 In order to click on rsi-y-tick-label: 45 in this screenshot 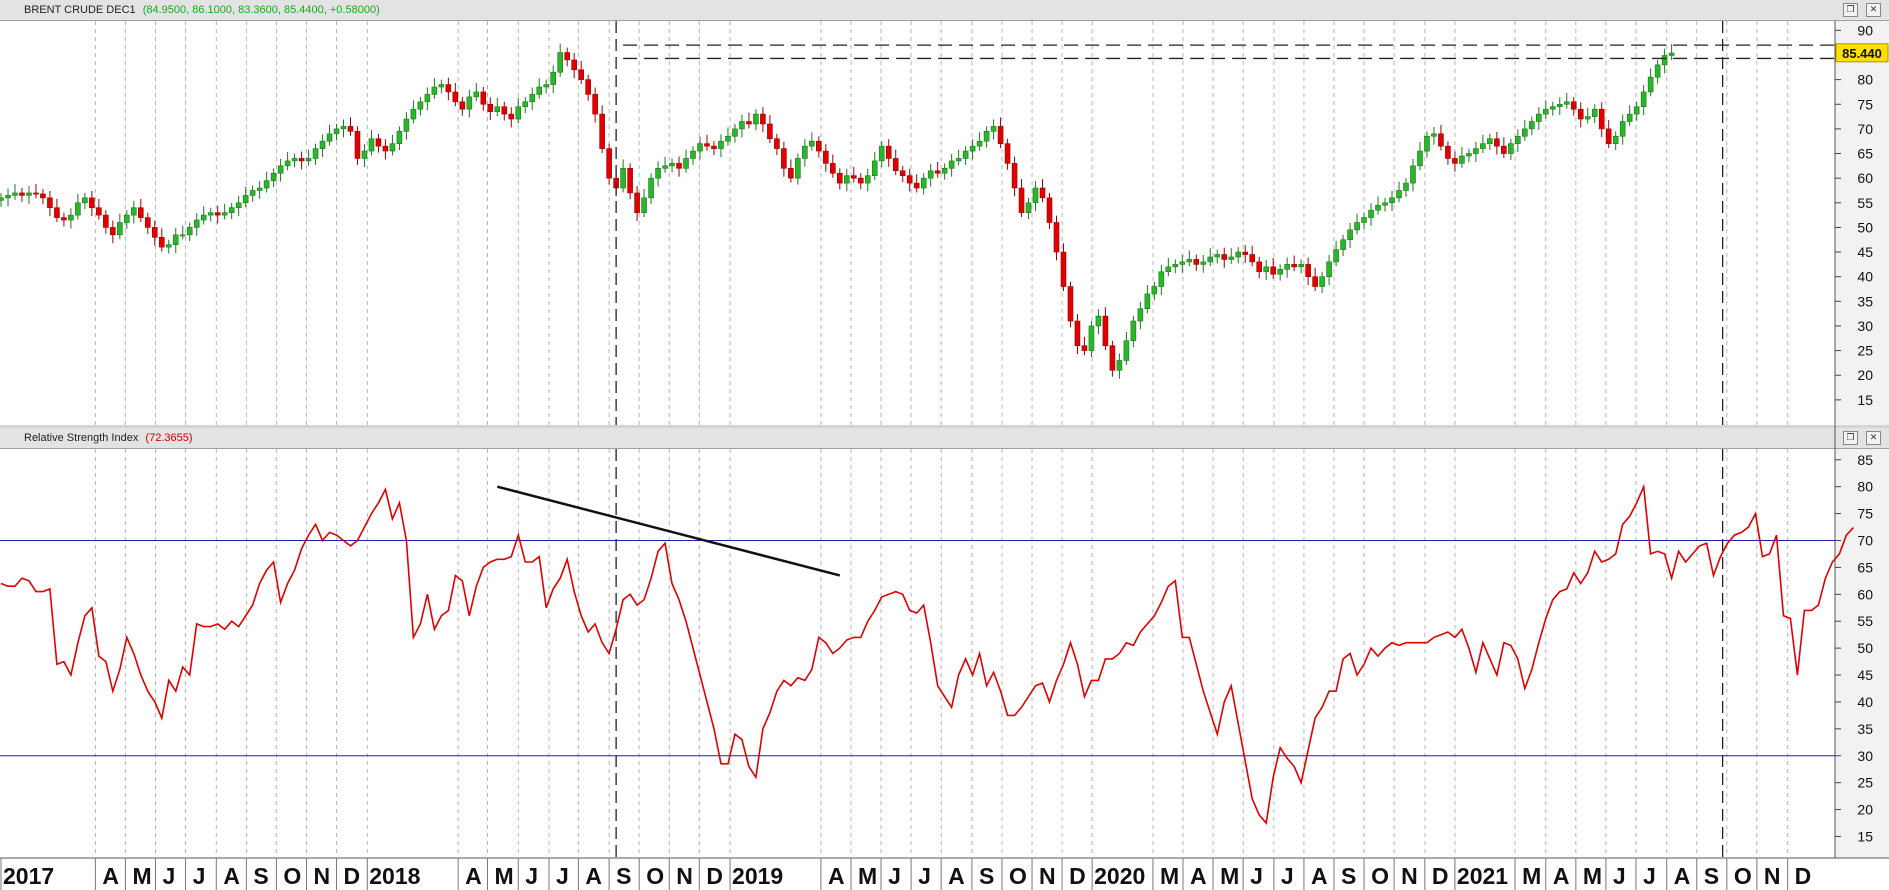, I will do `click(1865, 675)`.